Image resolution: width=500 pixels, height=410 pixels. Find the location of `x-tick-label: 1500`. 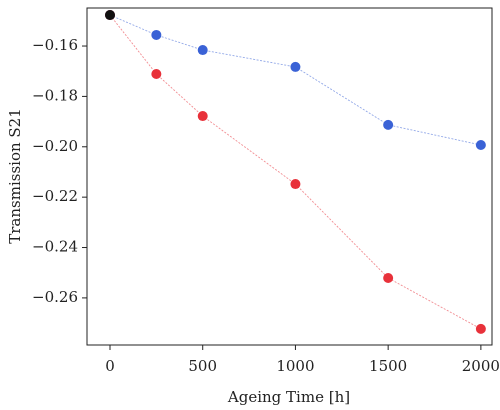

x-tick-label: 1500 is located at coordinates (388, 366).